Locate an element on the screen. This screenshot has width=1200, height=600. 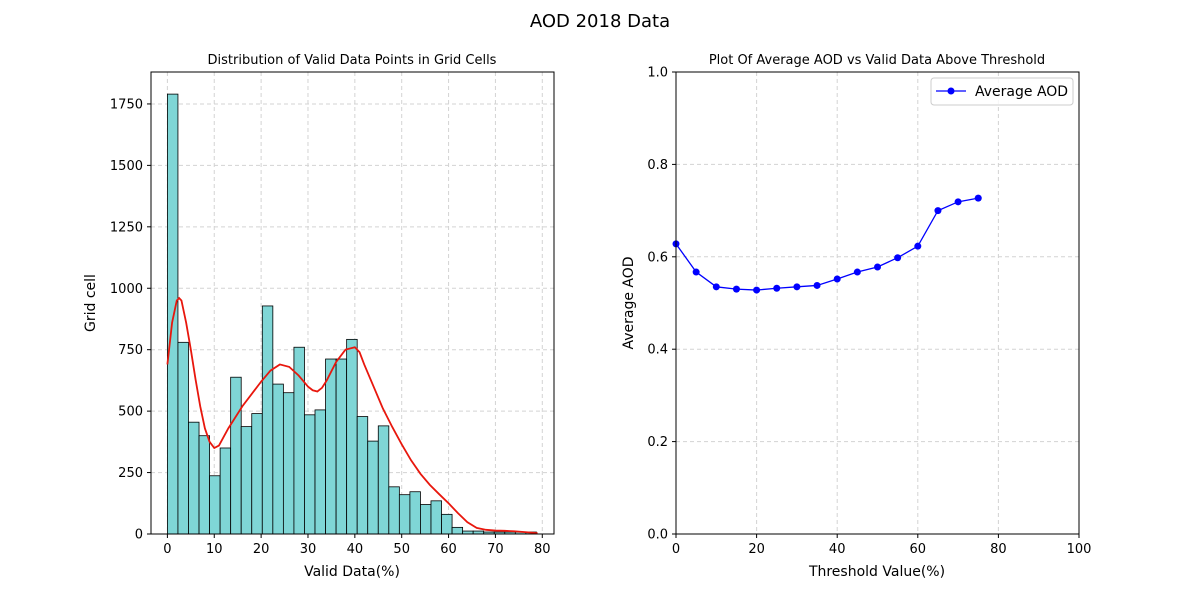
line-chart-x-ticks: 0 20 40 60 80 100 is located at coordinates (882, 545).